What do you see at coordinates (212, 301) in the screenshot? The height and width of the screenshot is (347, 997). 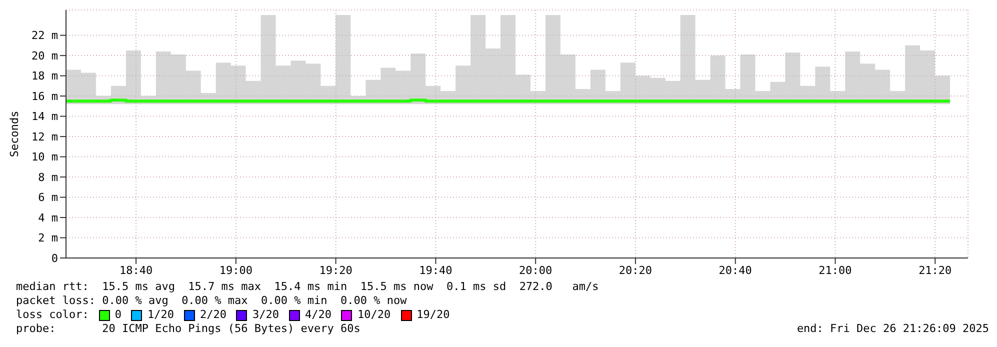 I see `text: packet loss: 0.00 % avg 0.00 % max 0.00 % min 0.00 % now` at bounding box center [212, 301].